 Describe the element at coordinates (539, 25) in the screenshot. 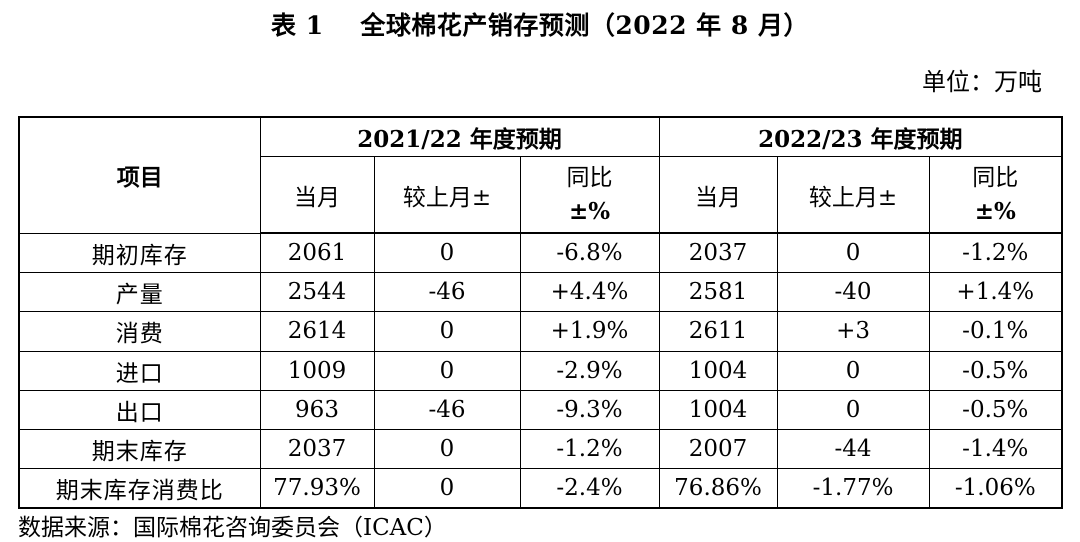

I see `table-title: 表 1 全球棉花产销存预测（2022 年 8 月）` at that location.